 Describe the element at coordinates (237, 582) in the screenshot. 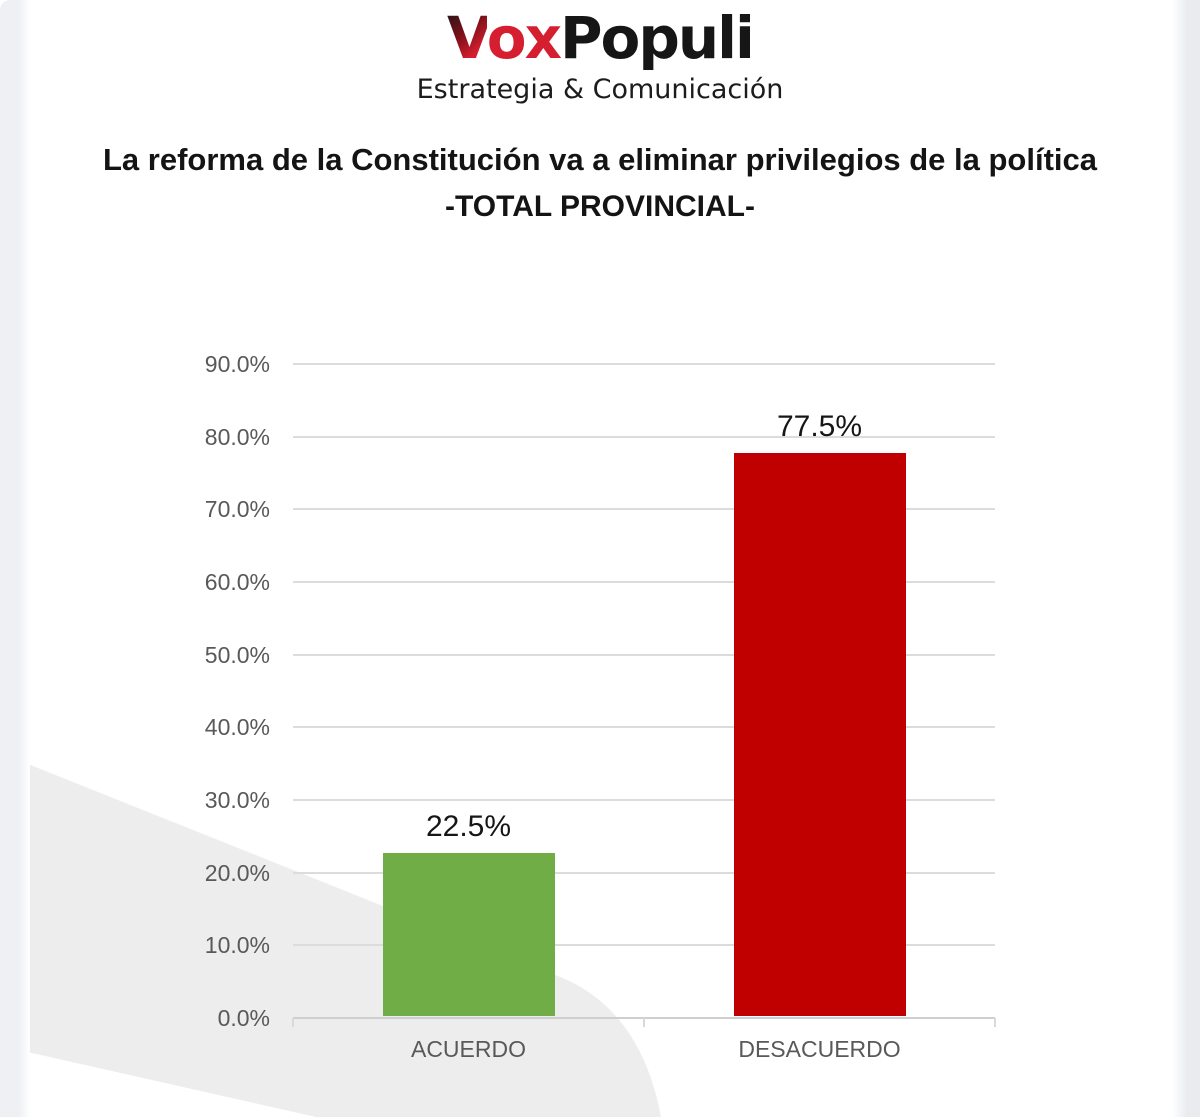

I see `y-axis-label-60: 60.0%` at that location.